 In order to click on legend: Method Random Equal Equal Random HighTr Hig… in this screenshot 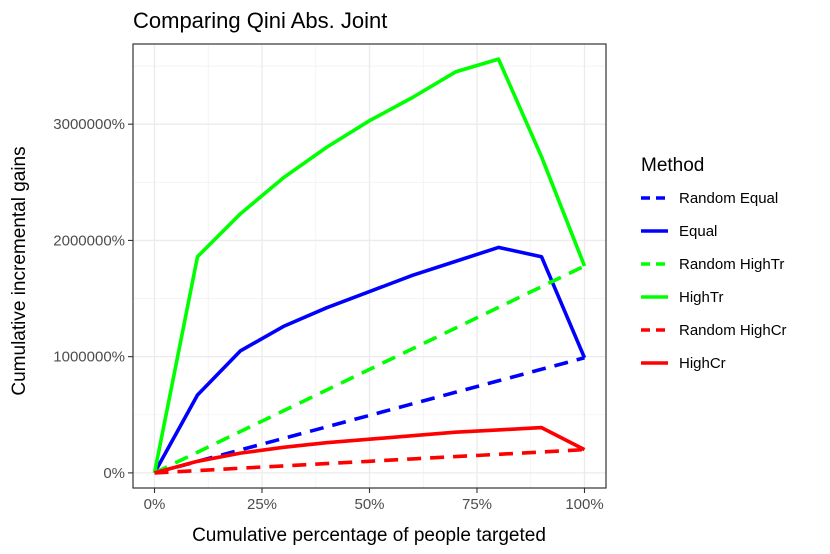, I will do `click(714, 263)`.